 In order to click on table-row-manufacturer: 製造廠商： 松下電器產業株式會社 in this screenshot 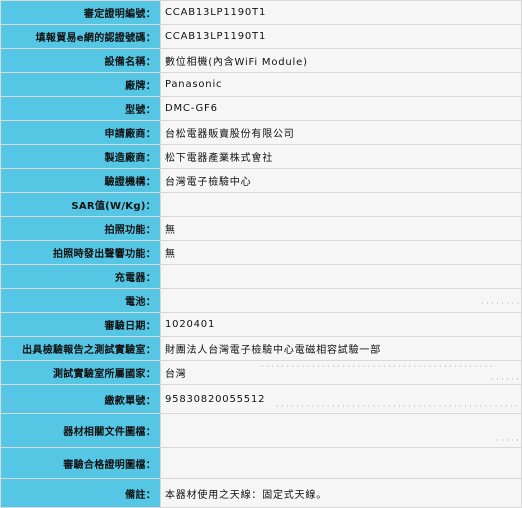, I will do `click(261, 156)`.